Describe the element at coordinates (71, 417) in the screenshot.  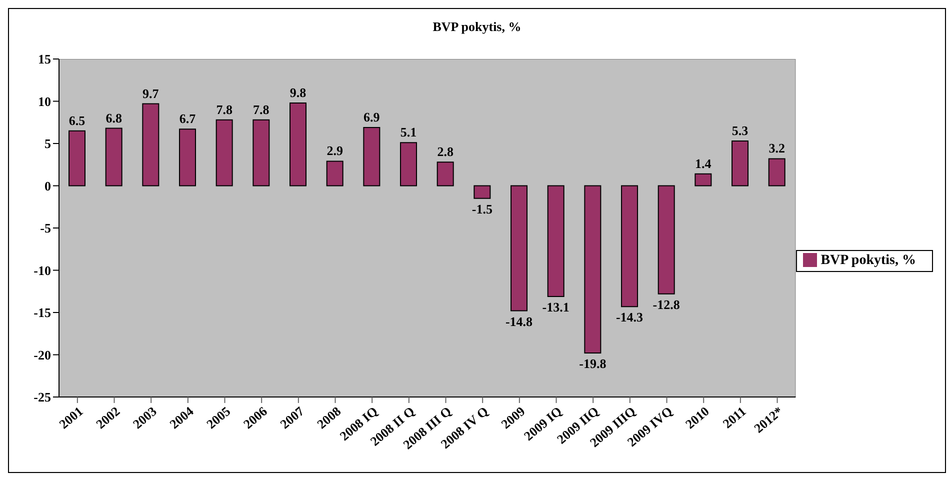
I see `x-tick-label: 2001` at that location.